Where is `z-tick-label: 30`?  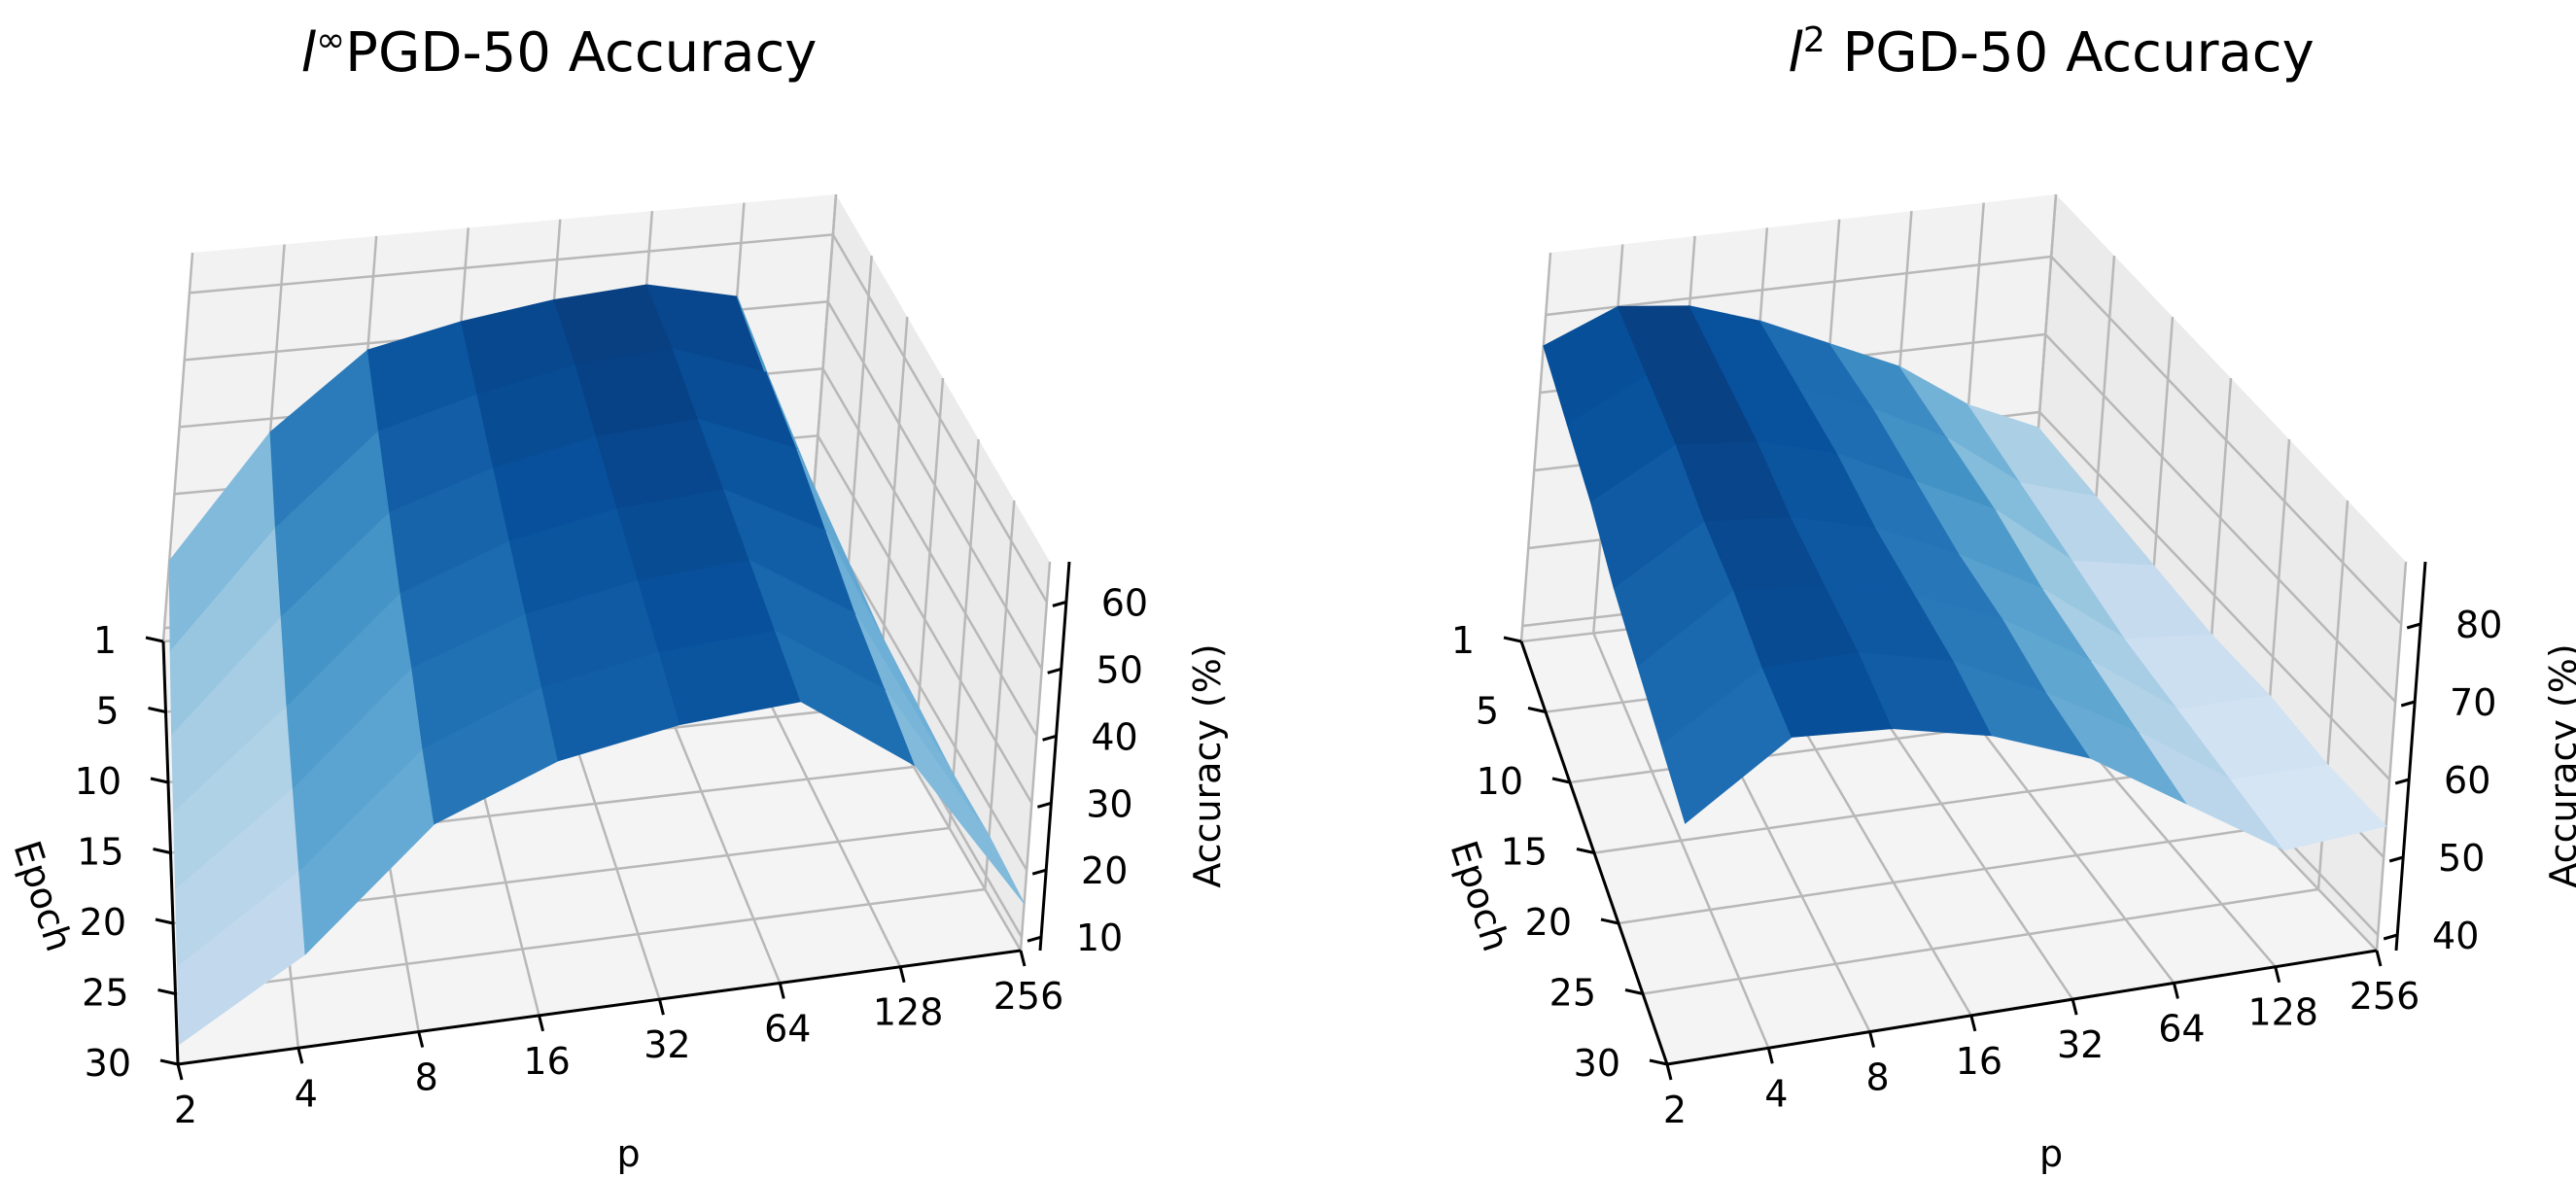 z-tick-label: 30 is located at coordinates (1109, 803).